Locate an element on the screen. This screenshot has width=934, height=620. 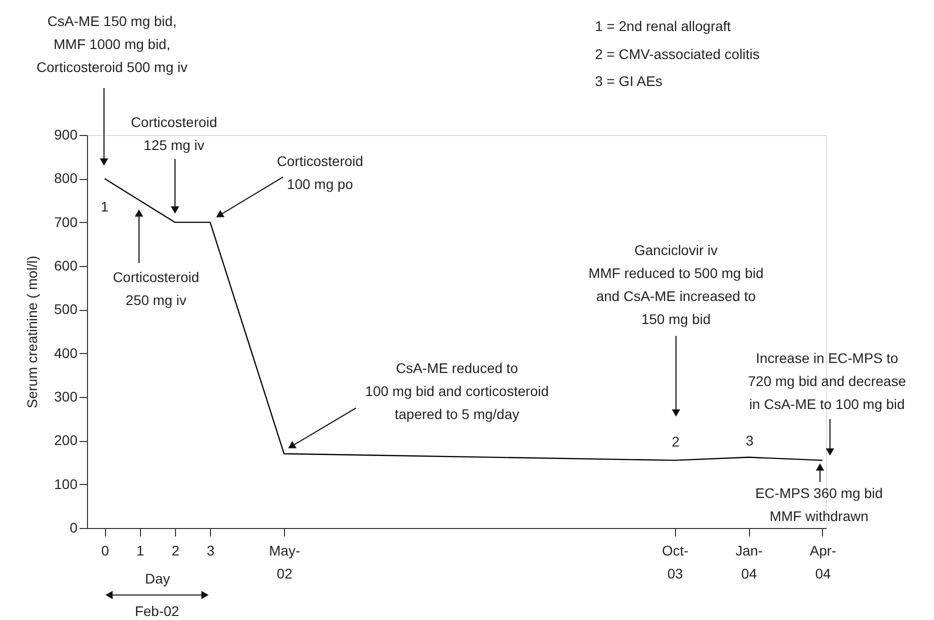
x-axis-title: Day is located at coordinates (157, 578).